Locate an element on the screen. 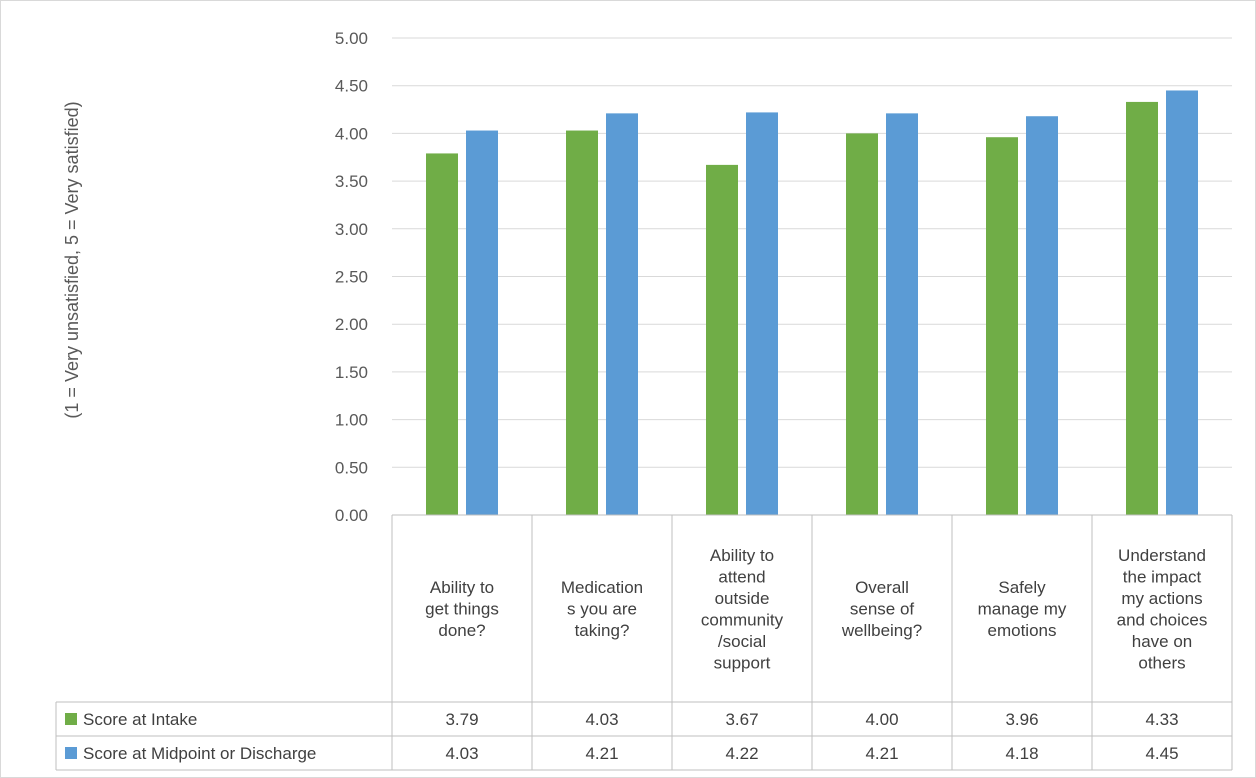  data-label-intake-0: 3.79 is located at coordinates (461, 719).